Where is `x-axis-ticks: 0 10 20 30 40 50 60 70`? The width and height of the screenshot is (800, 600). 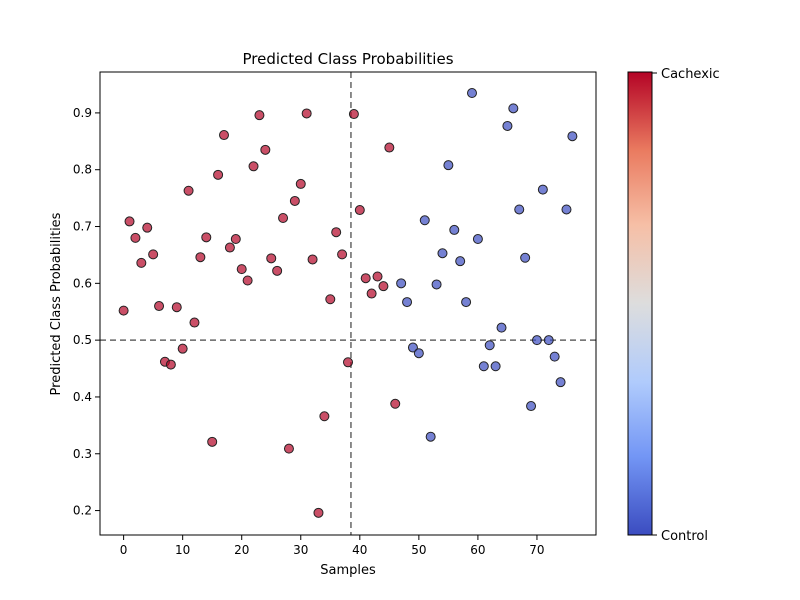
x-axis-ticks: 0 10 20 30 40 50 60 70 is located at coordinates (332, 546).